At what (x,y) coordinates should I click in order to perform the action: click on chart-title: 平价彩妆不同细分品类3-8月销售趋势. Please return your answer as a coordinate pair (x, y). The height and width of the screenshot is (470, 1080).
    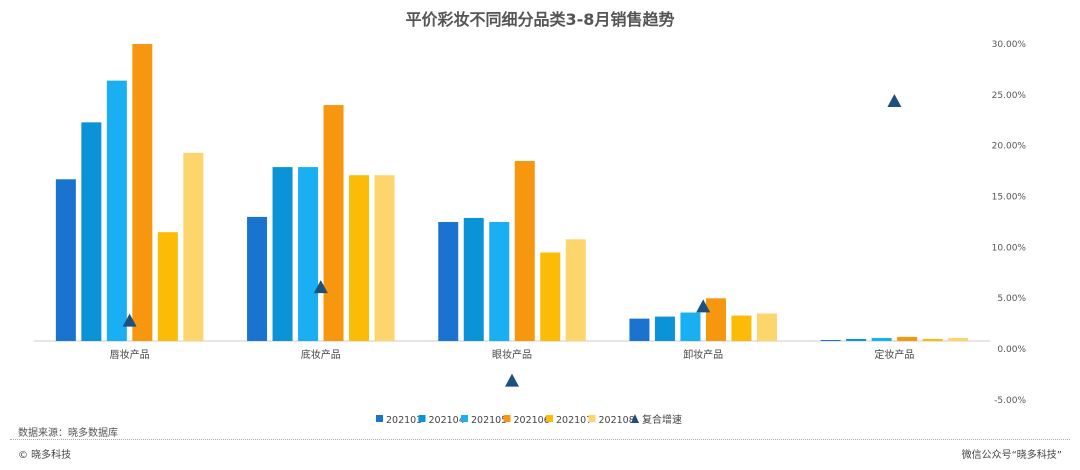
    Looking at the image, I should click on (540, 19).